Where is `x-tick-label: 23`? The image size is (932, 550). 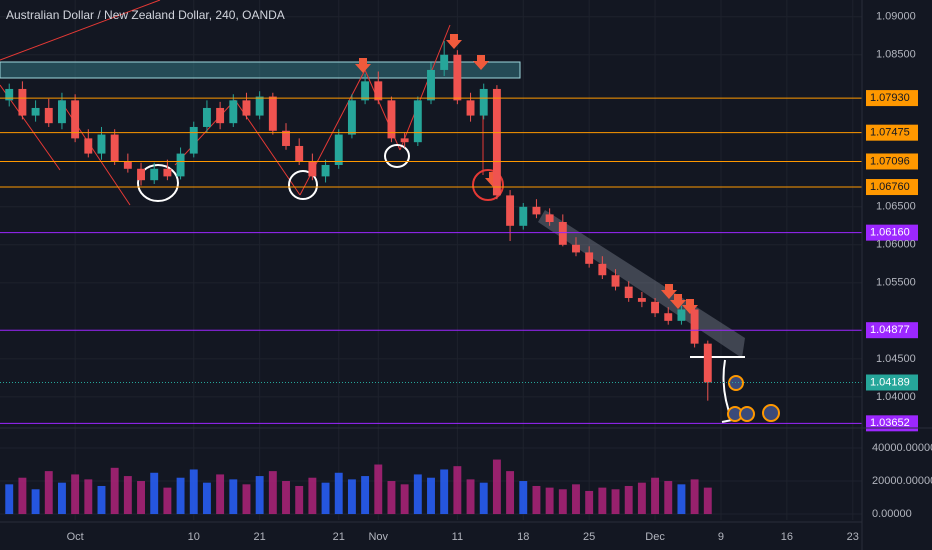 x-tick-label: 23 is located at coordinates (853, 537).